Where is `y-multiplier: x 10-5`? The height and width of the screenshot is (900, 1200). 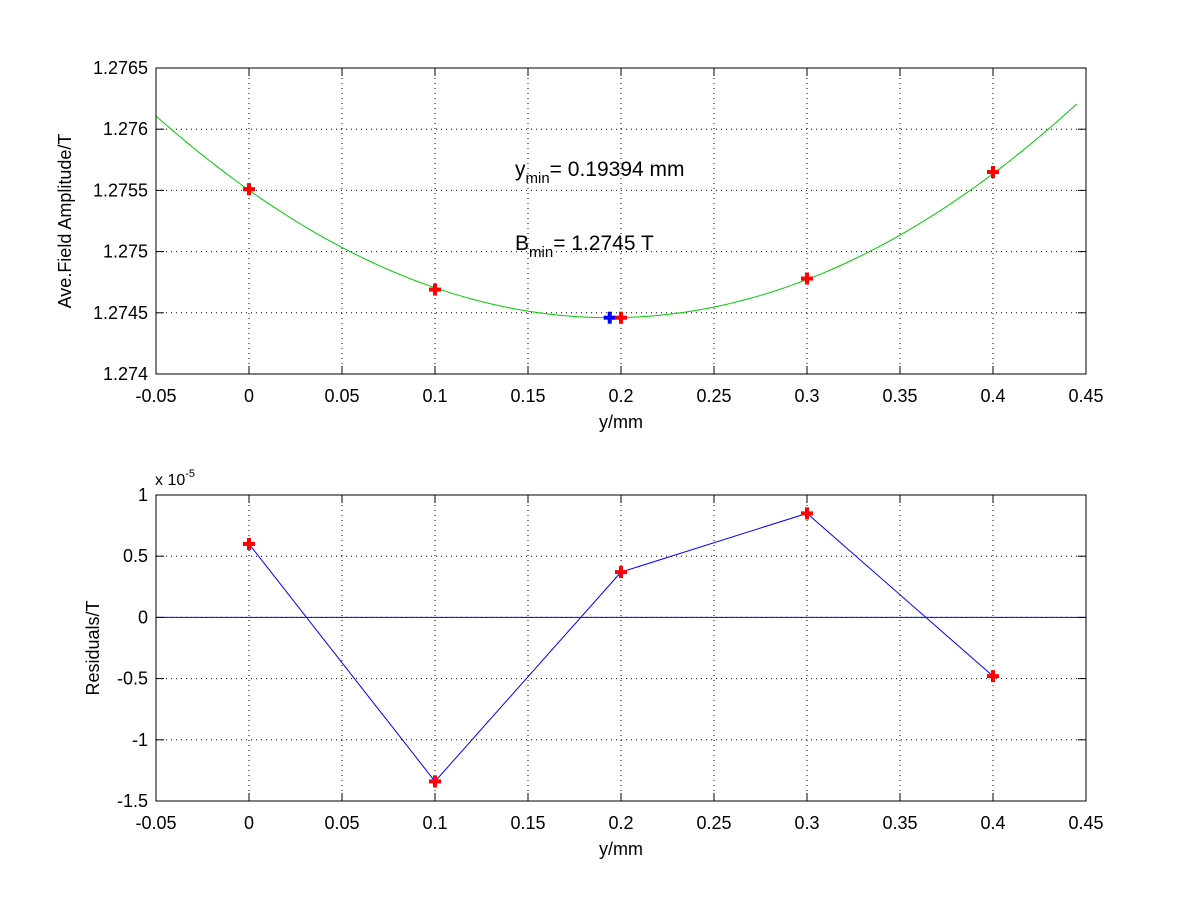
y-multiplier: x 10-5 is located at coordinates (175, 478).